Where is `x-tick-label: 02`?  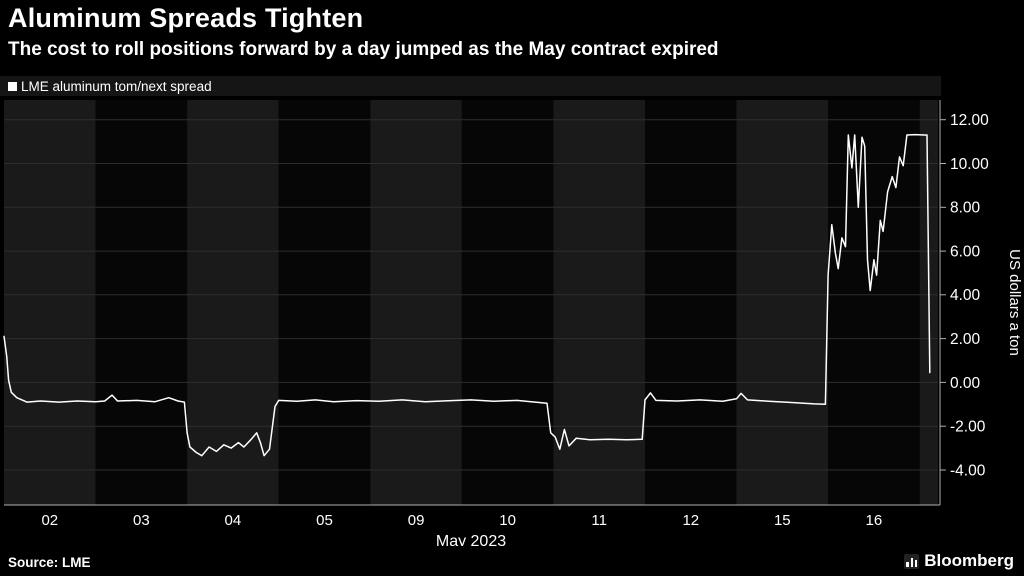
x-tick-label: 02 is located at coordinates (49, 520).